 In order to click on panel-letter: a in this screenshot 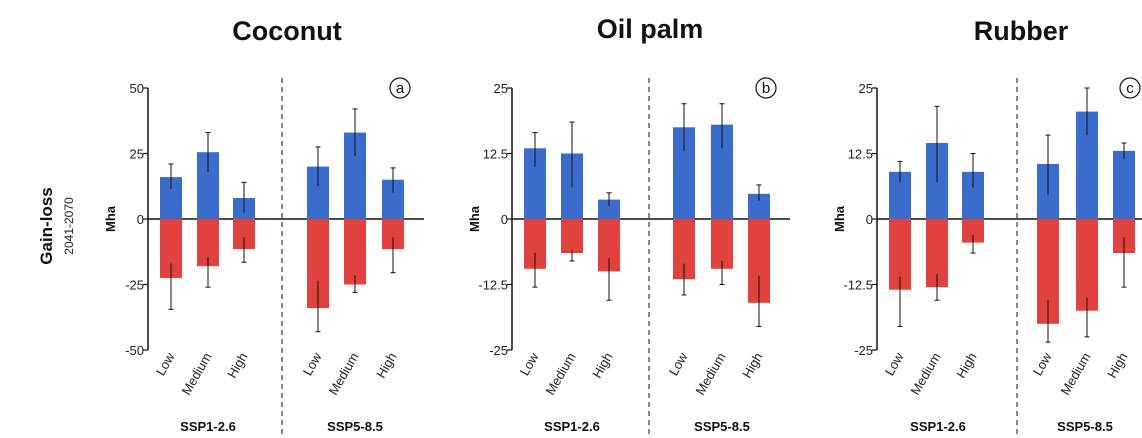, I will do `click(400, 88)`.